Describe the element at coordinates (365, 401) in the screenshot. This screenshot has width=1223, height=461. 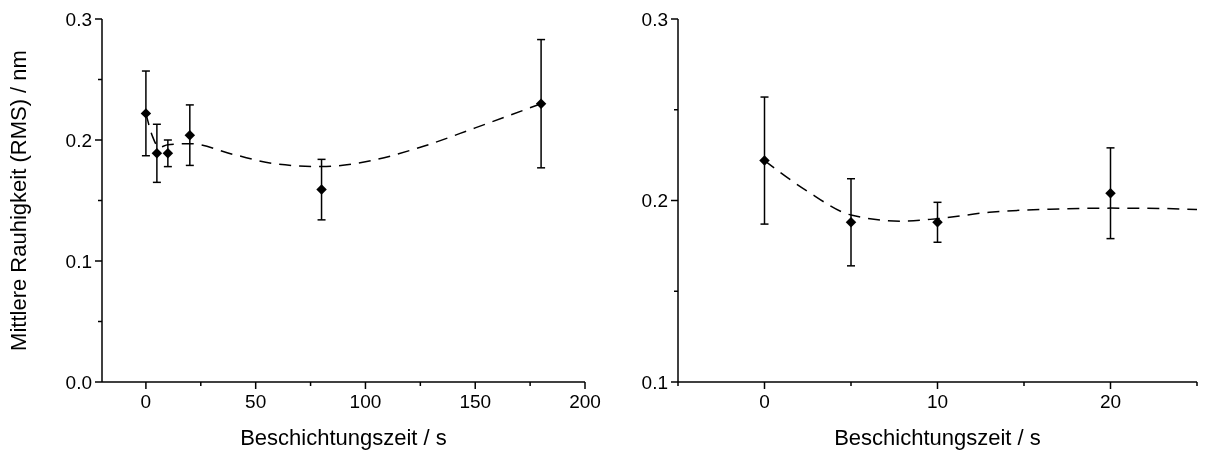
I see `x-tick-label: 100` at that location.